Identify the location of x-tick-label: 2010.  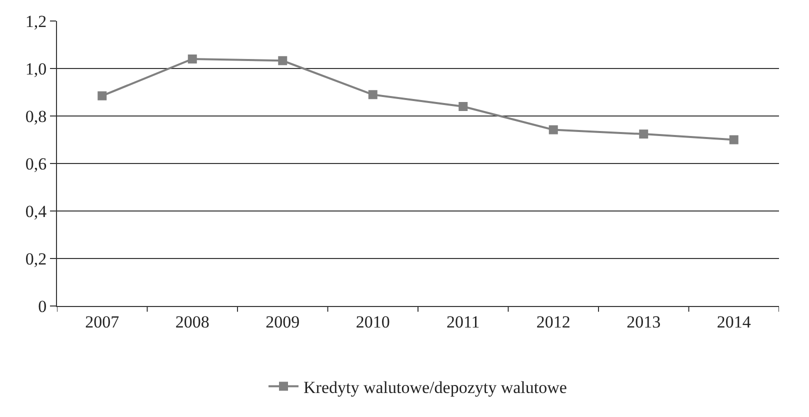
(373, 322).